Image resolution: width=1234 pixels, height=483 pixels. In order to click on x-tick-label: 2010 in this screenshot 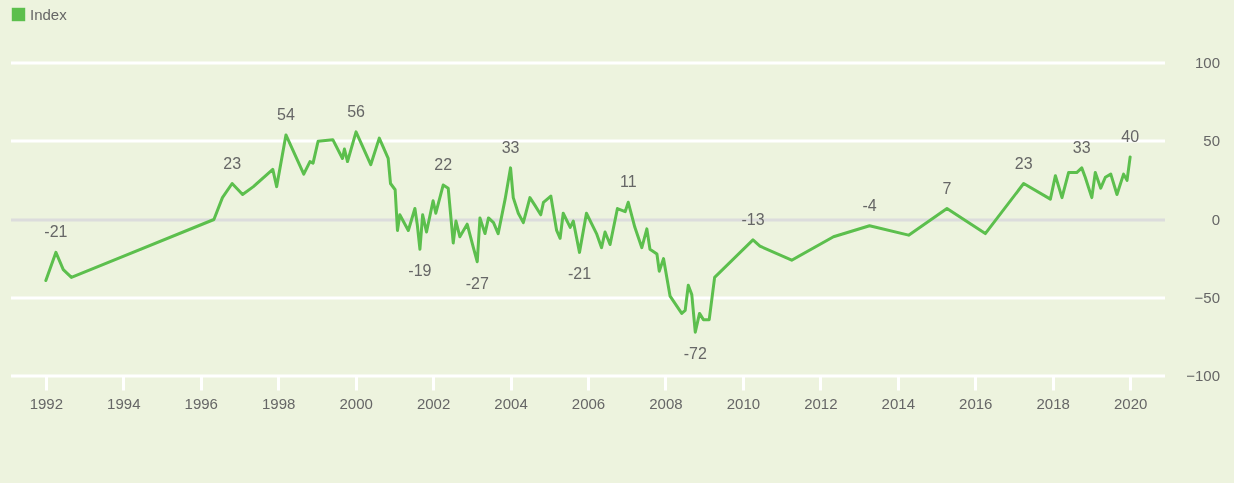, I will do `click(743, 403)`.